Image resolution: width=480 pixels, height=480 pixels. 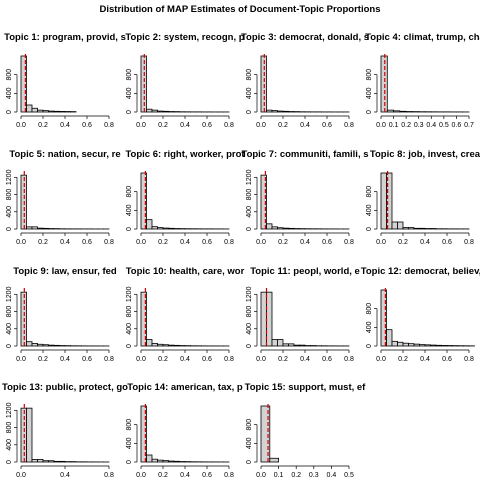 What do you see at coordinates (304, 154) in the screenshot?
I see `panel-title: Topic 7: communiti, famili, s` at bounding box center [304, 154].